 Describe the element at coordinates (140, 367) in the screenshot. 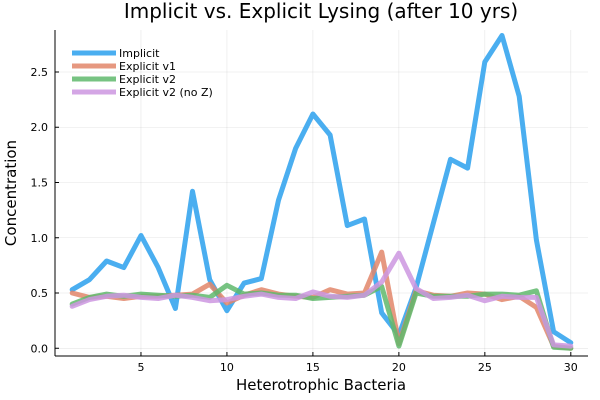

I see `x-tick-label: 5` at that location.